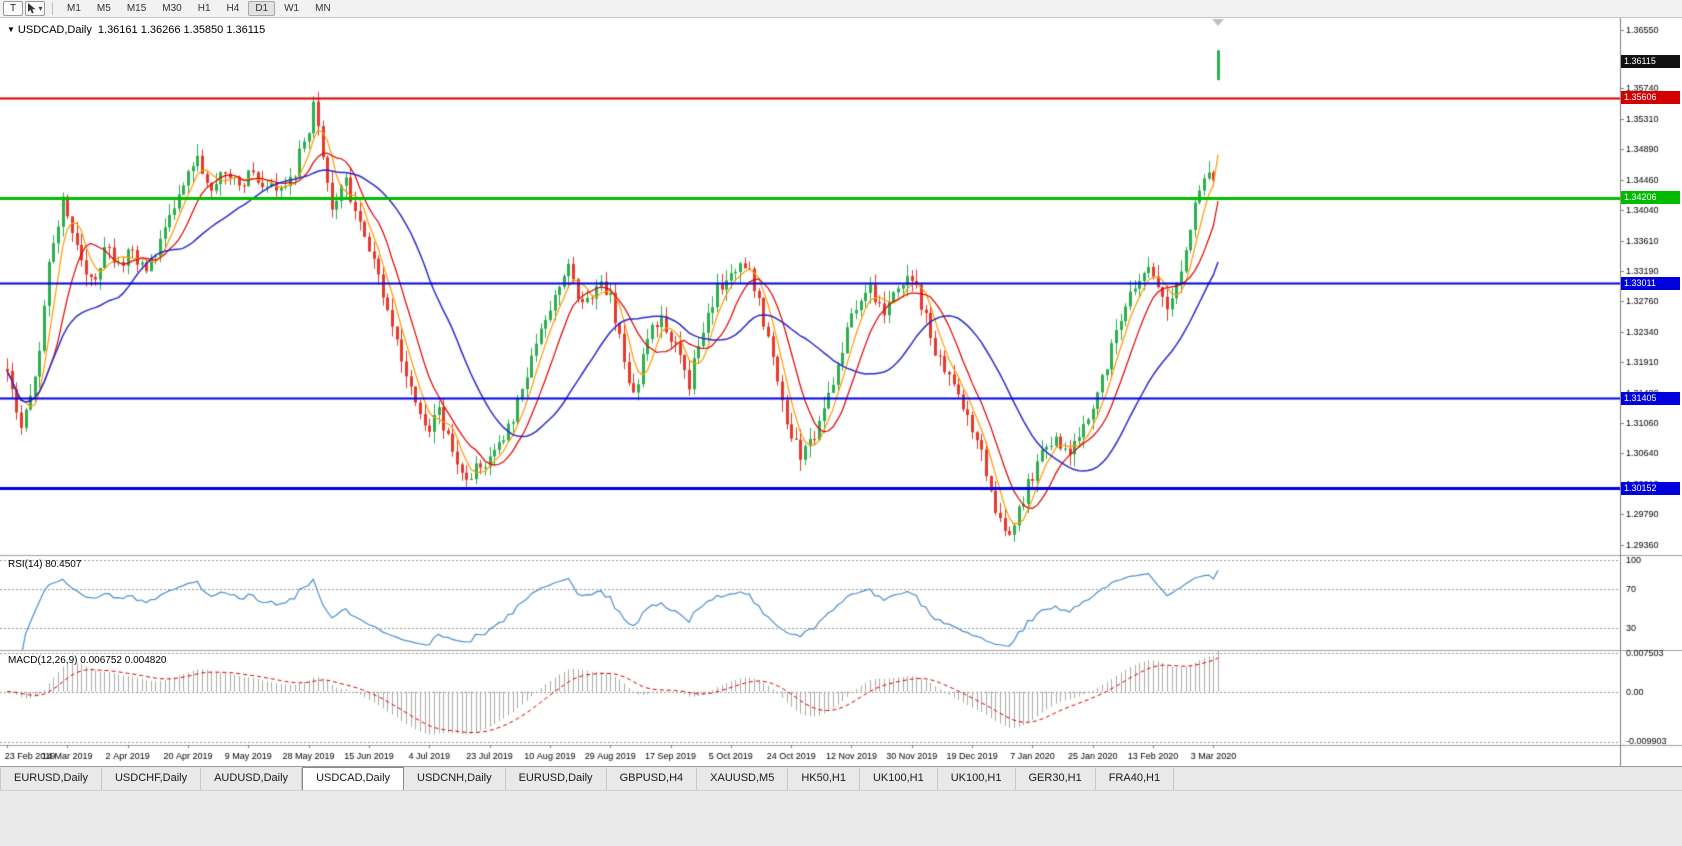 This screenshot has width=1682, height=846. What do you see at coordinates (103, 8) in the screenshot?
I see `timeframe-button-M5: M5` at bounding box center [103, 8].